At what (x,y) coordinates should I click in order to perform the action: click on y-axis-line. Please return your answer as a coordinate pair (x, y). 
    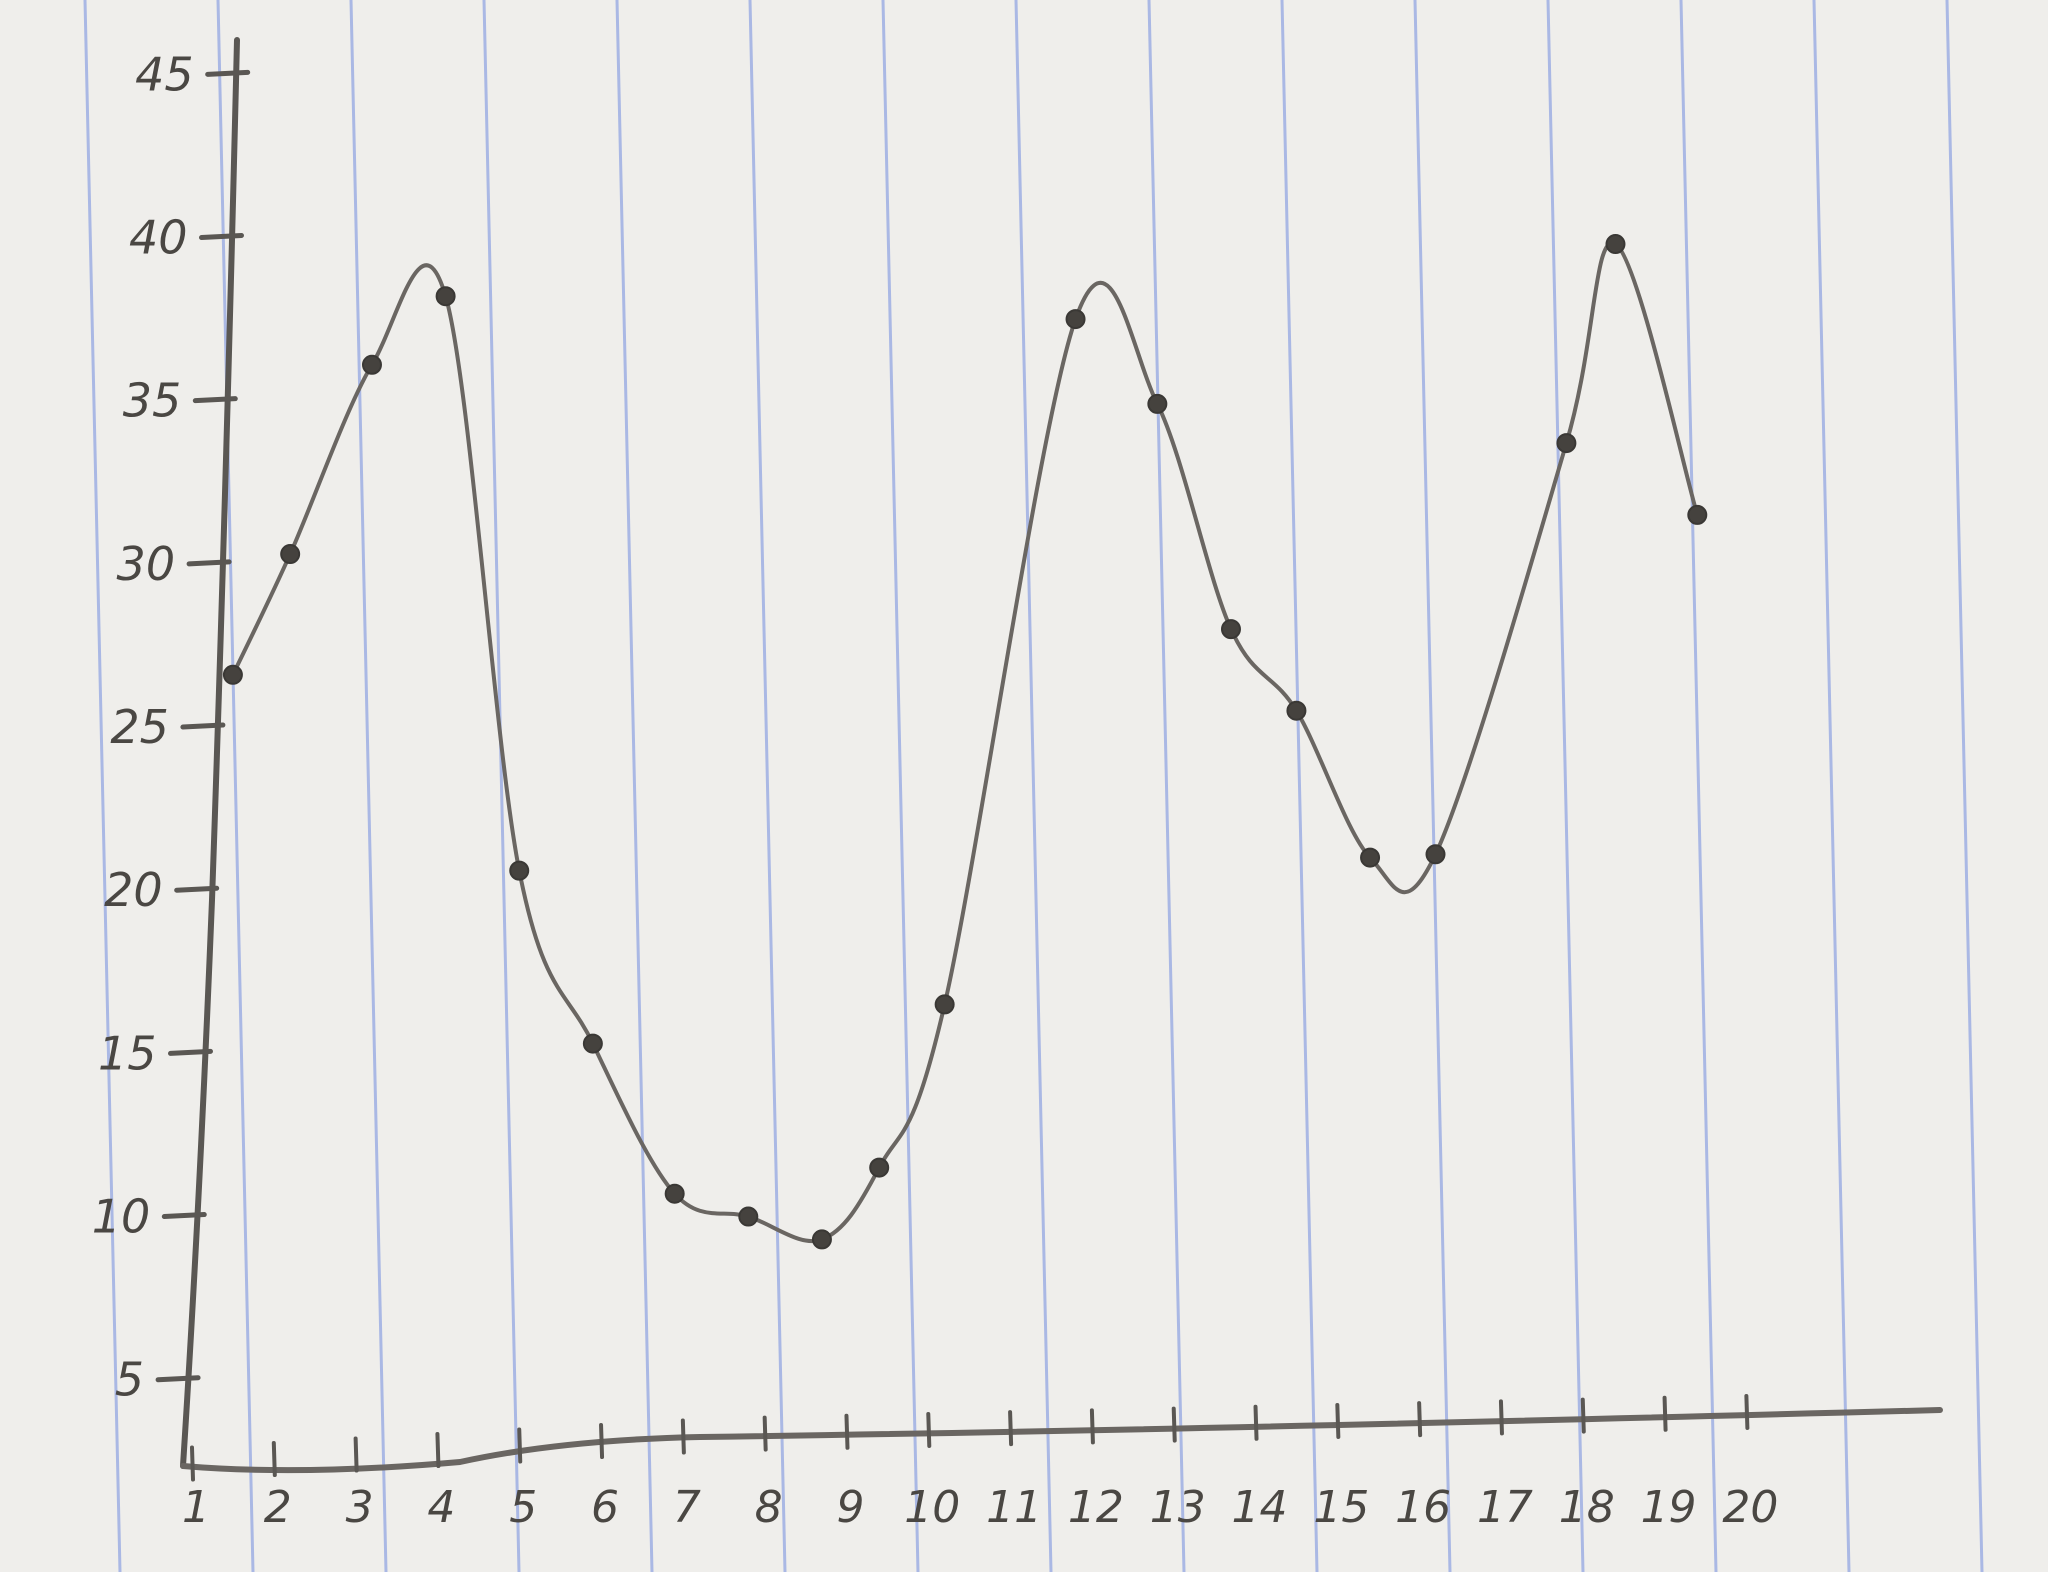
    Looking at the image, I should click on (210, 753).